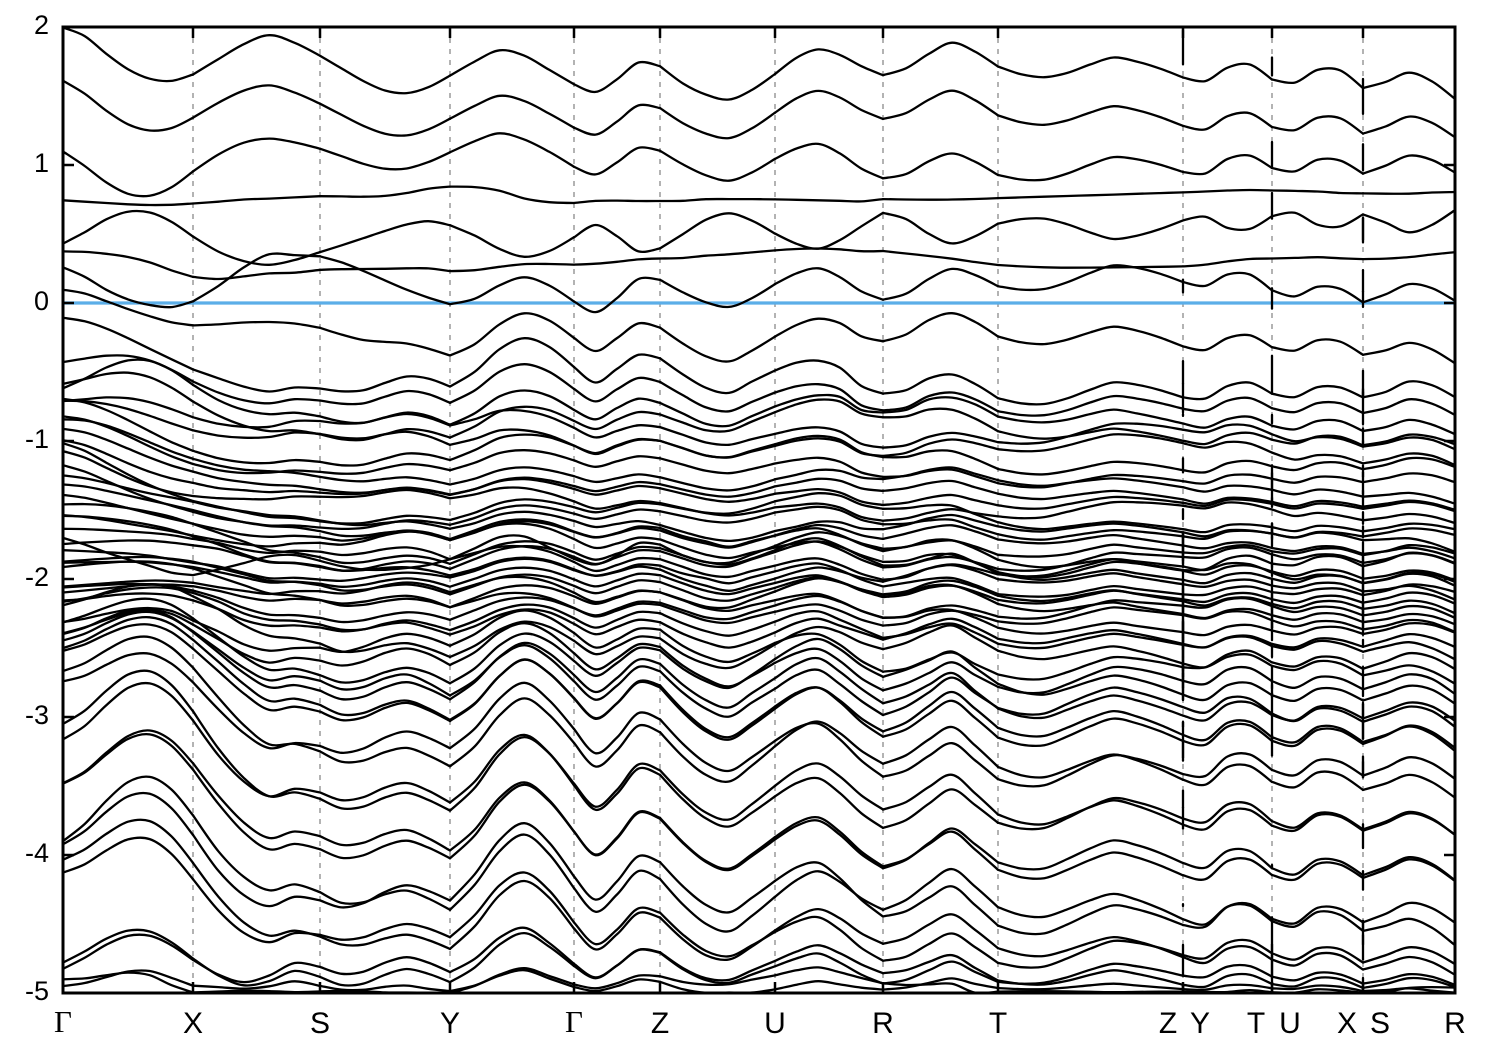 This screenshot has width=1500, height=1050. What do you see at coordinates (37, 715) in the screenshot?
I see `y-tick-label: -3` at bounding box center [37, 715].